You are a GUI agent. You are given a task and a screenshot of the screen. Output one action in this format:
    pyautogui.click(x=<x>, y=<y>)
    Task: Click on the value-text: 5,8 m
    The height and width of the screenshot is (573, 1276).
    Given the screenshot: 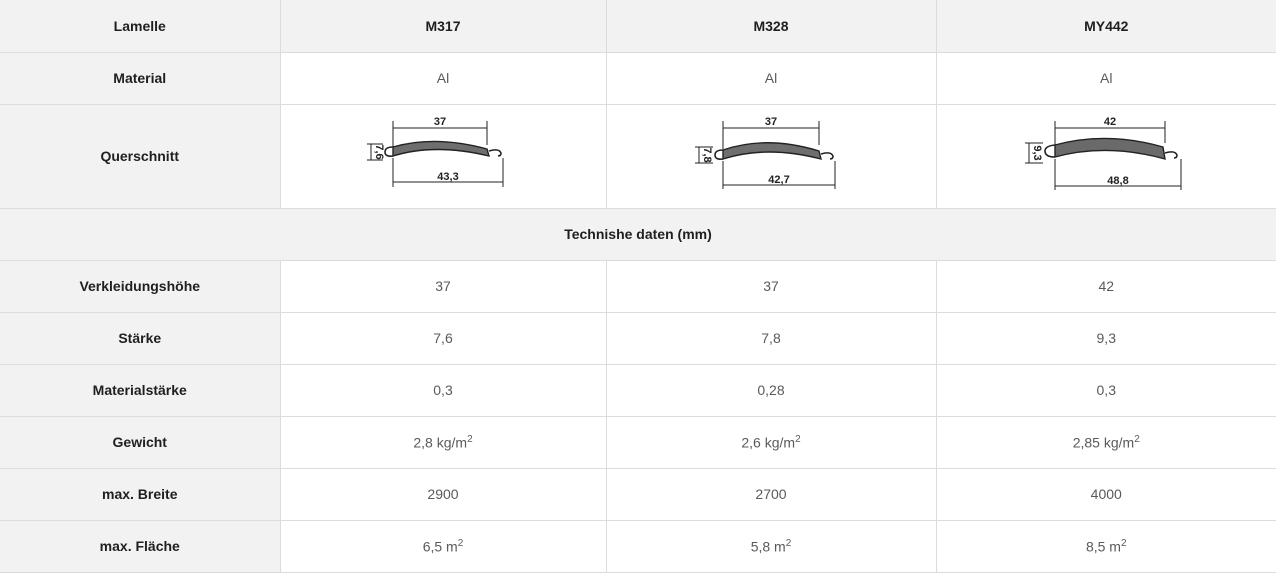 What is the action you would take?
    pyautogui.click(x=768, y=546)
    